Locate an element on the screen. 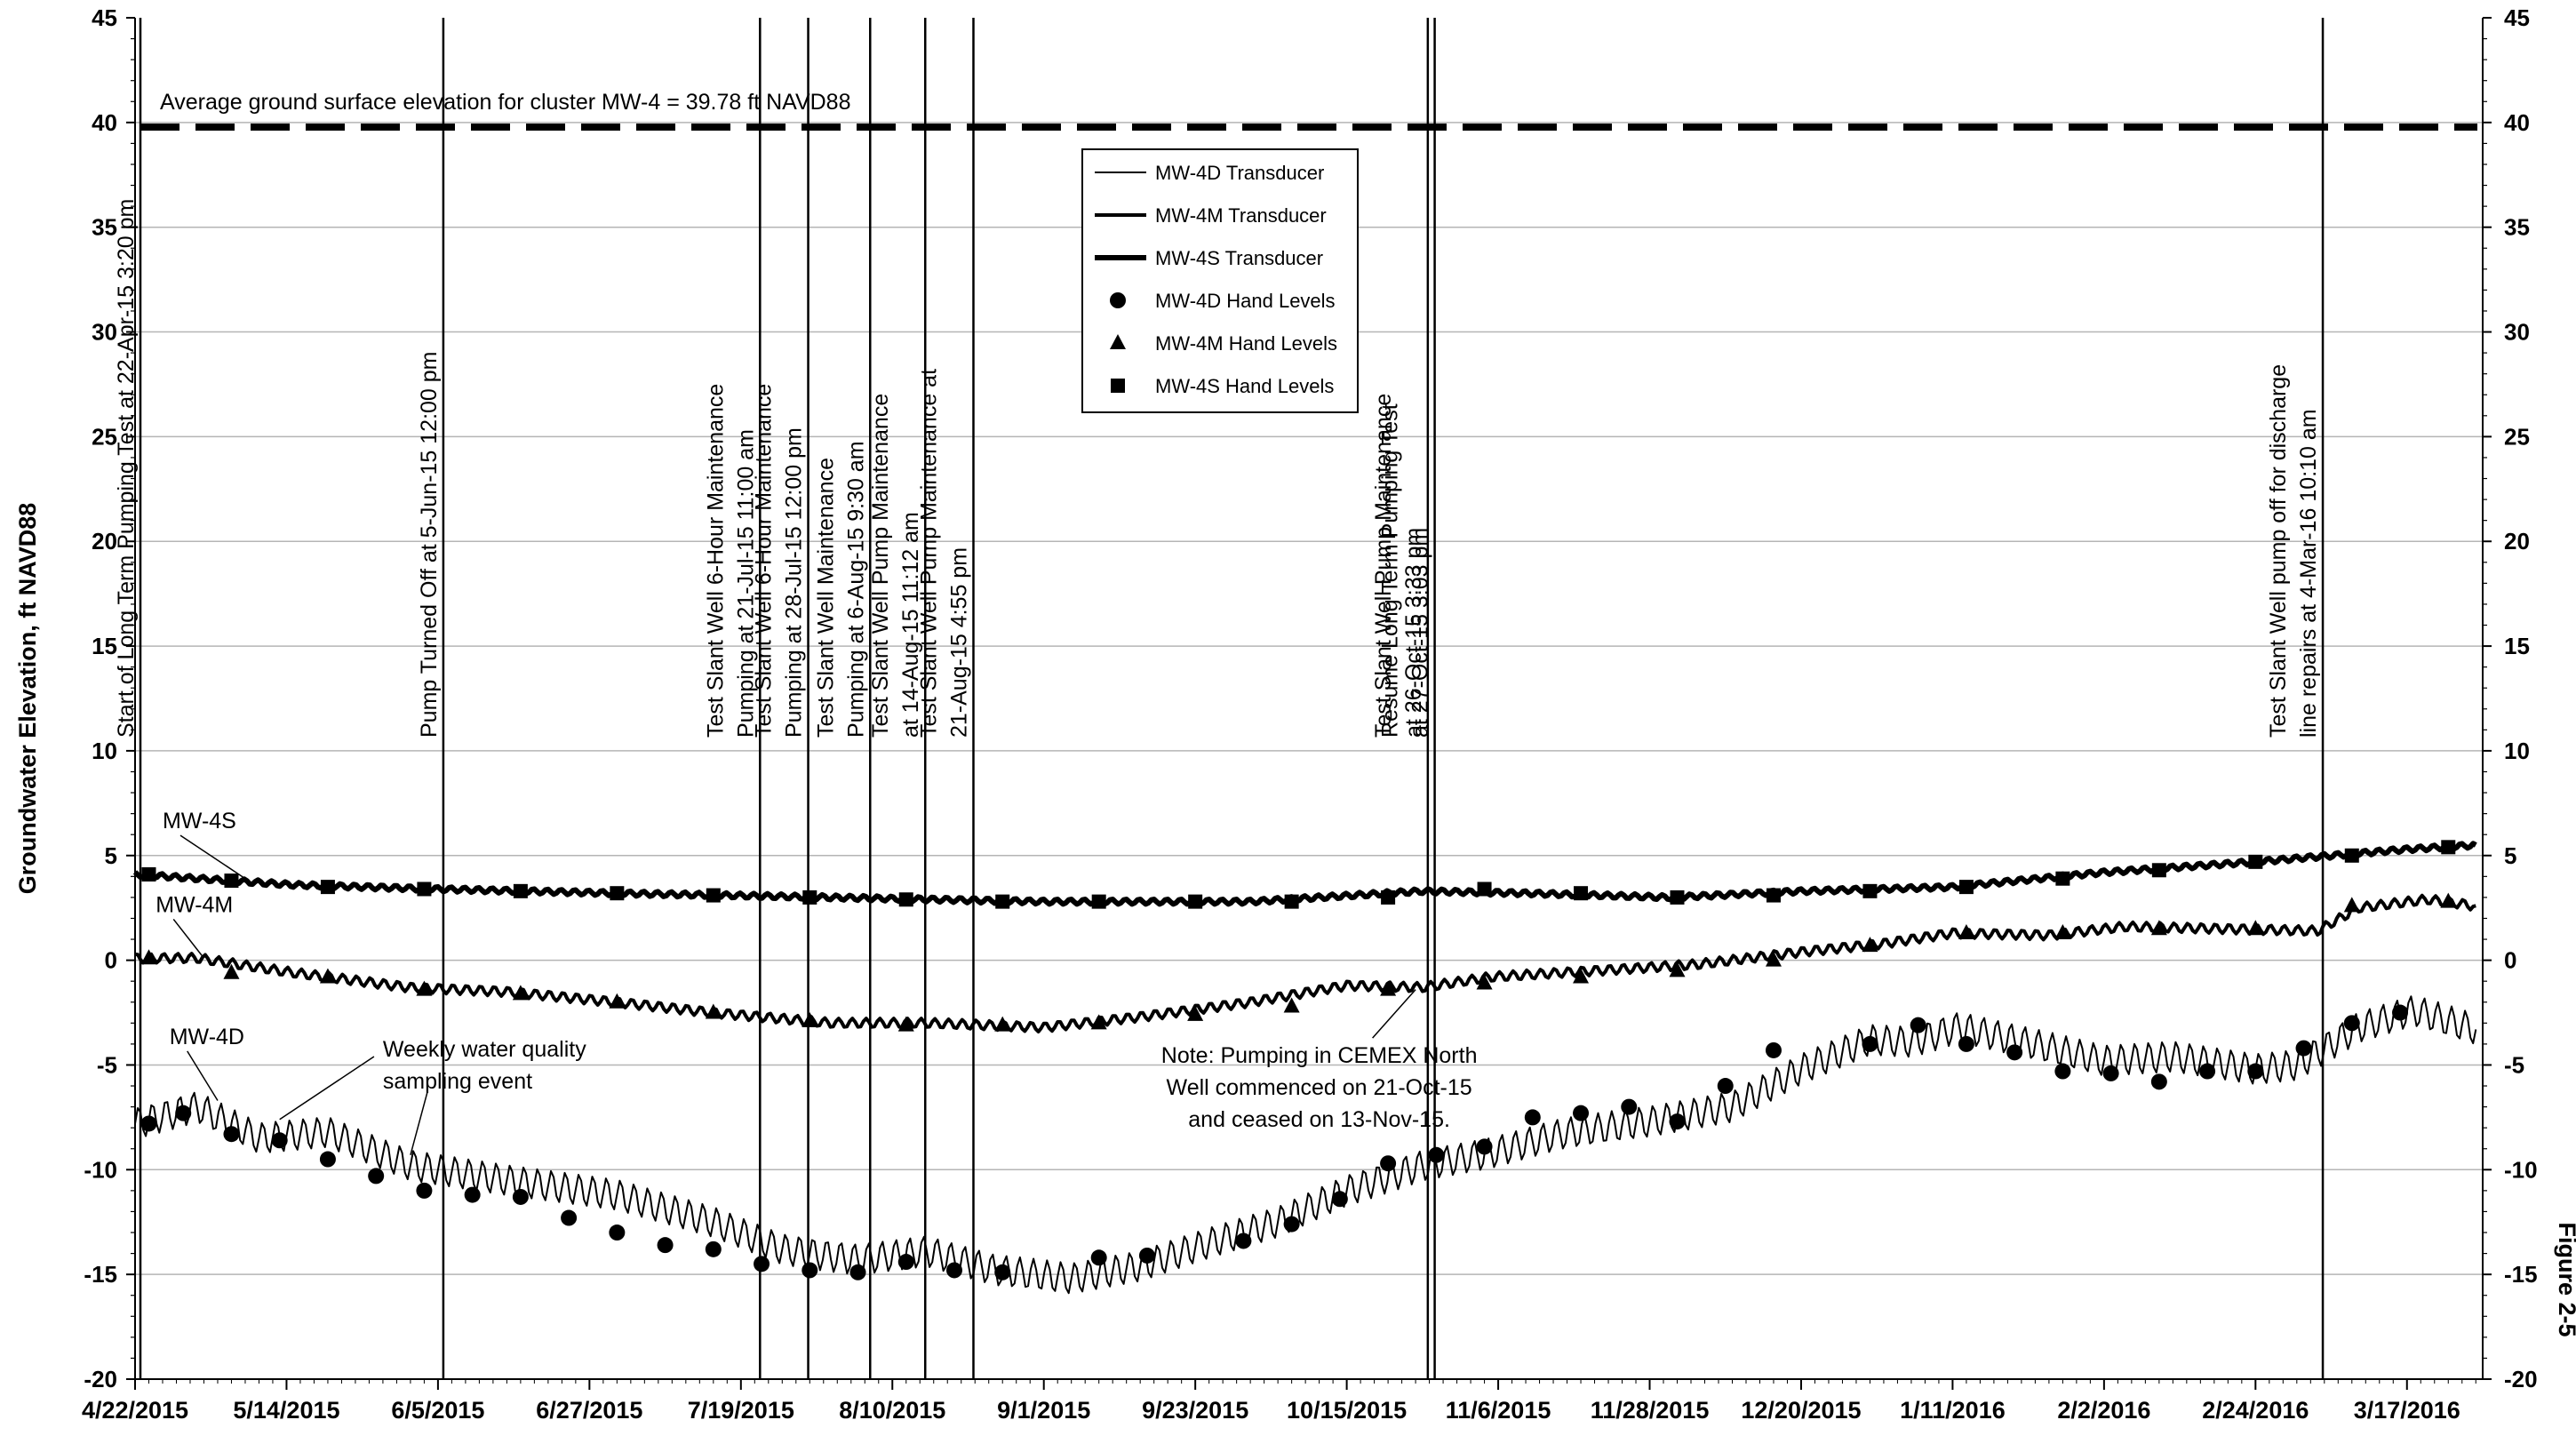 The image size is (2576, 1436). series-line-mw-4s-transducer is located at coordinates (1304, 874).